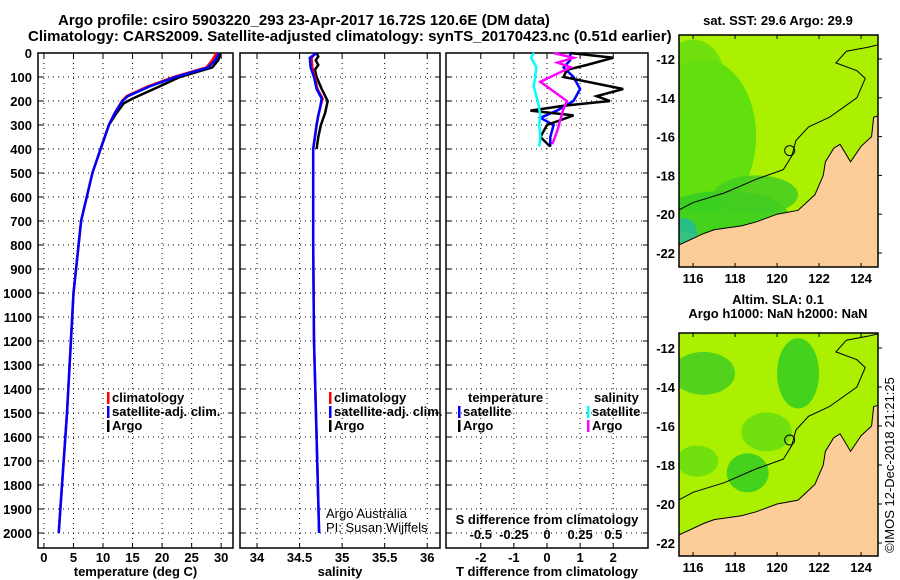 This screenshot has height=580, width=900. I want to click on map-sst-map, so click(780, 151).